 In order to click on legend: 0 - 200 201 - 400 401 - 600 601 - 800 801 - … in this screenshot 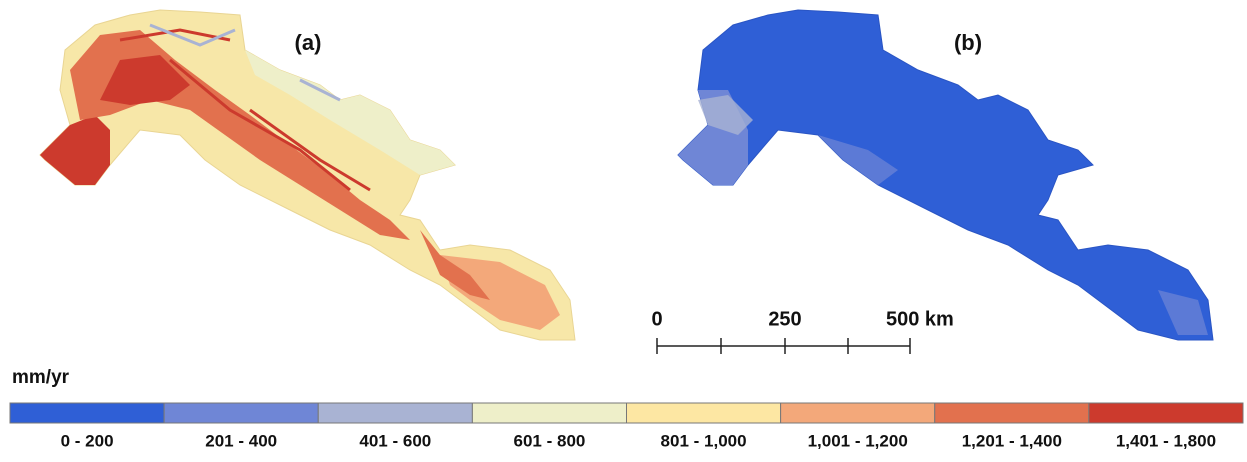, I will do `click(626, 426)`.